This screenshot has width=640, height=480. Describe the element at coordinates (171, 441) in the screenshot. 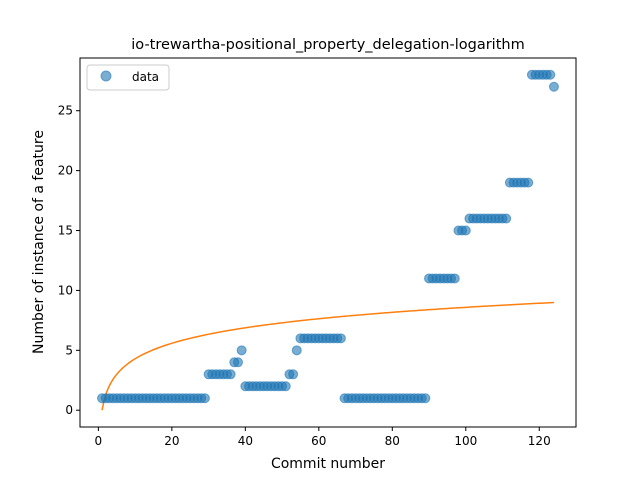

I see `x-tick-label: 20` at that location.